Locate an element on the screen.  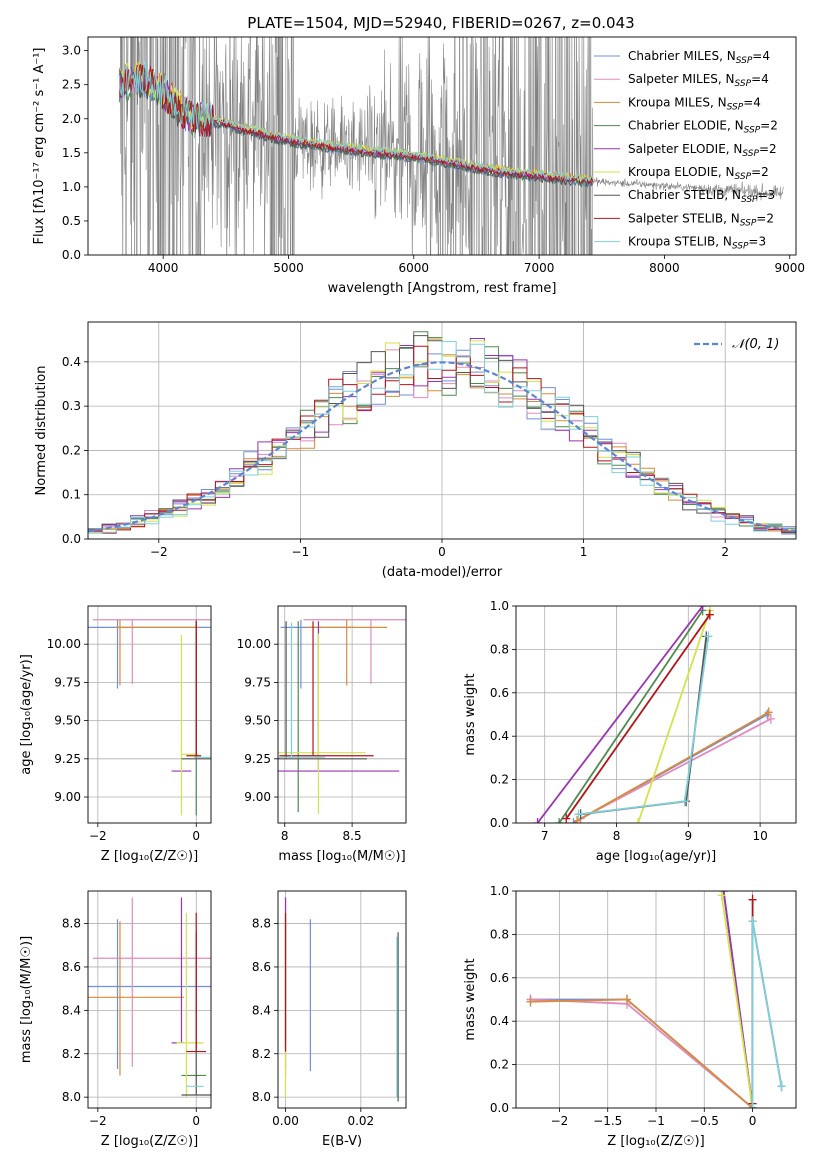
x-tick-label: 8 is located at coordinates (617, 836).